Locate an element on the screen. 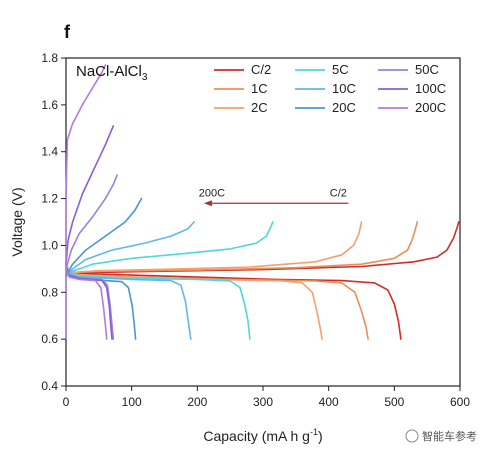 This screenshot has width=499, height=455. watermark: 智能车参考 is located at coordinates (441, 436).